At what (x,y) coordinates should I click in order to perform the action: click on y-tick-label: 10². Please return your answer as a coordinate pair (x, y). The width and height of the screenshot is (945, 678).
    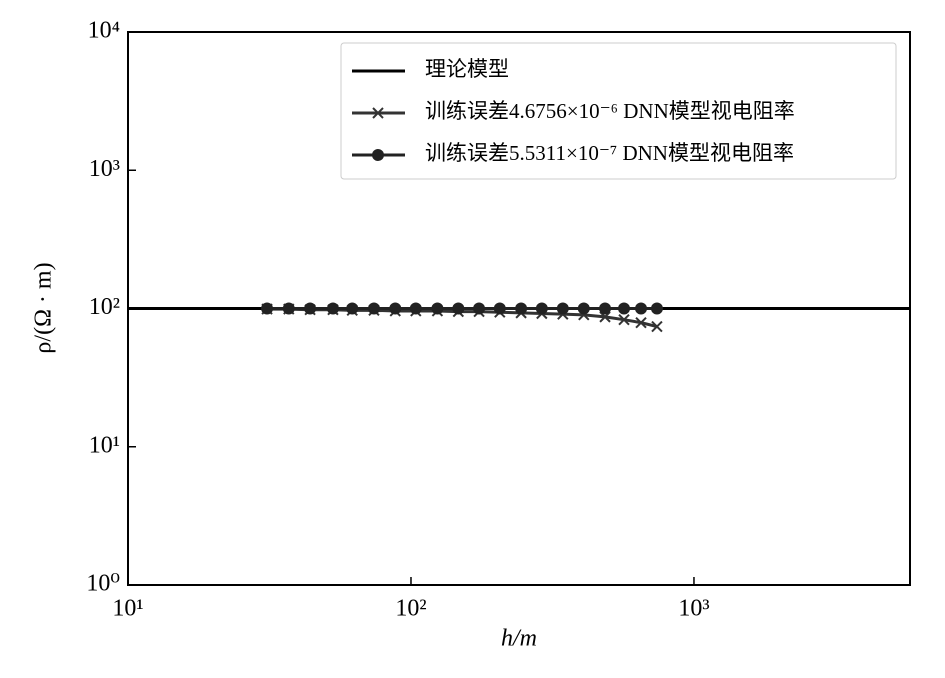
    Looking at the image, I should click on (104, 307).